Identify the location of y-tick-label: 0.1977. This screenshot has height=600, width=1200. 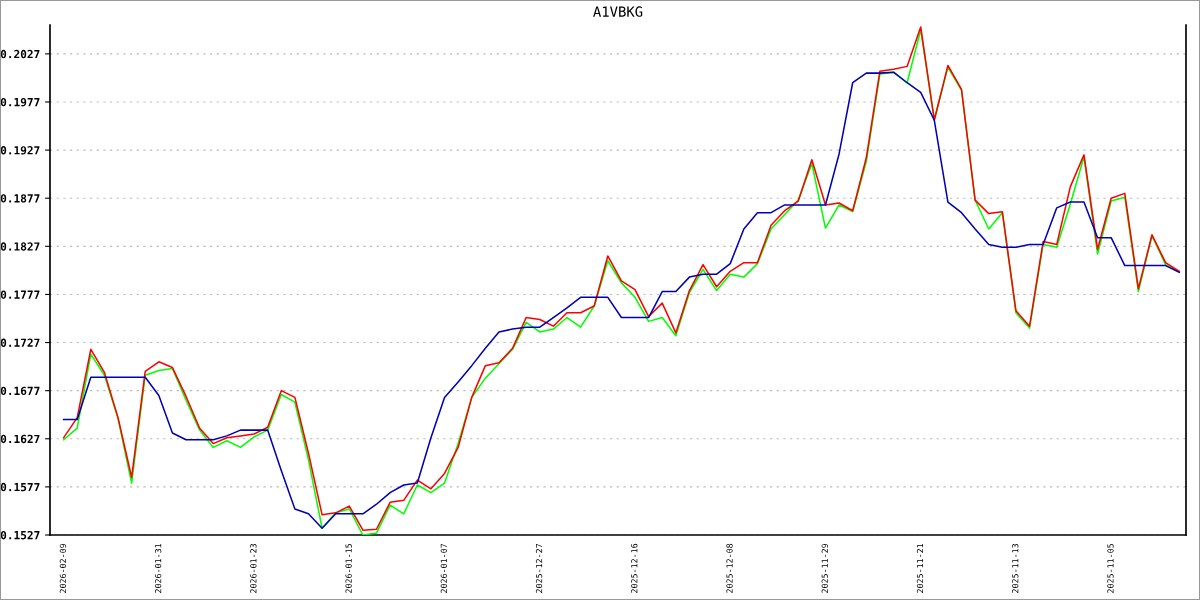
(20, 102).